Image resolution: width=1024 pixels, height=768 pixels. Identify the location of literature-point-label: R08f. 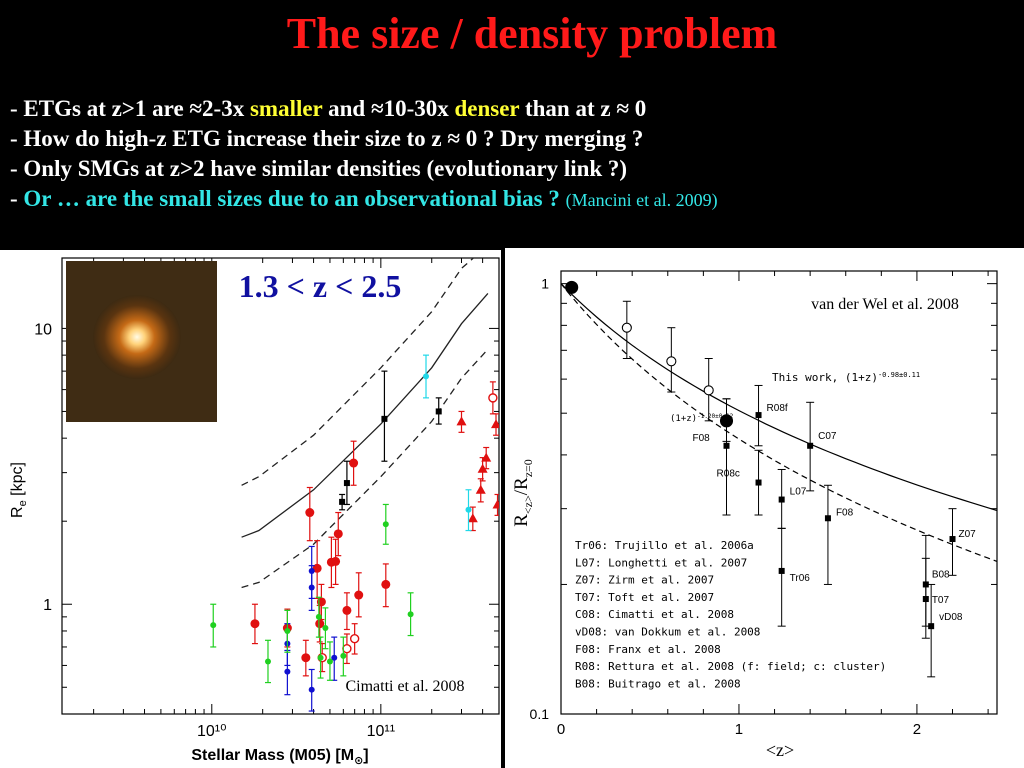
(777, 408).